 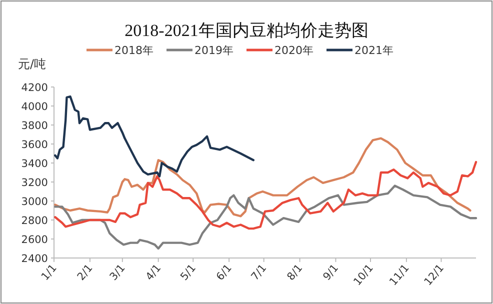 What do you see at coordinates (34, 107) in the screenshot?
I see `y-tick-label: 4000` at bounding box center [34, 107].